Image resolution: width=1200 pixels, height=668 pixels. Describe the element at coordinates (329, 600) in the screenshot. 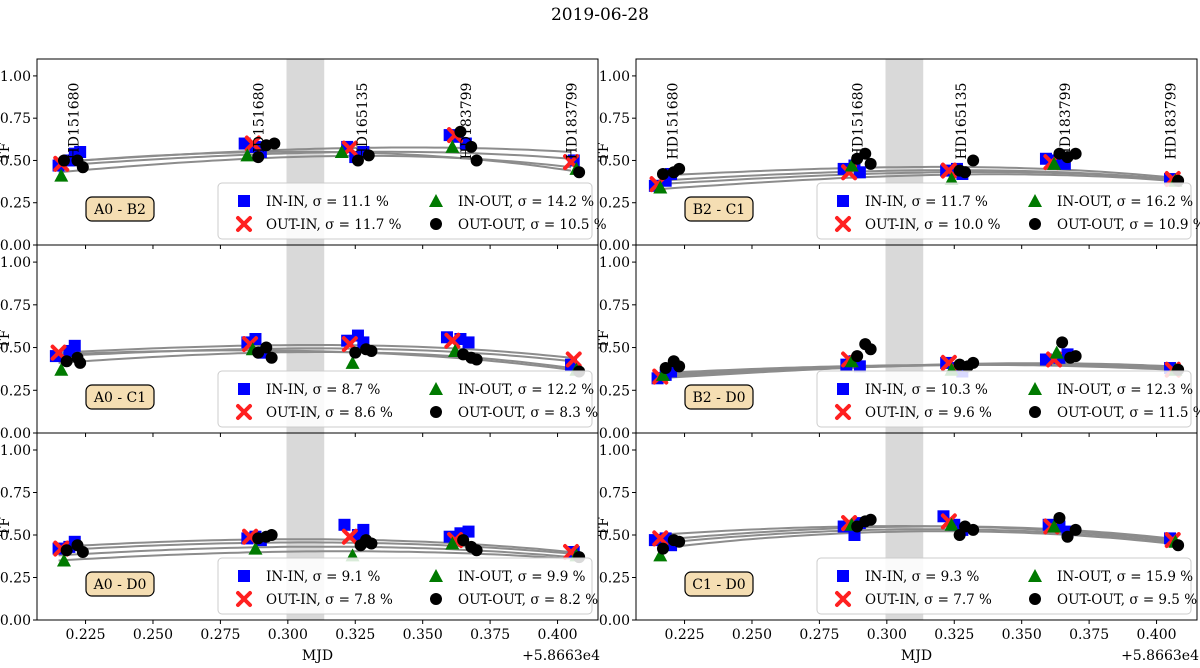

I see `legend-entry-out-in: OUT-IN, σ = 7.8 %` at that location.